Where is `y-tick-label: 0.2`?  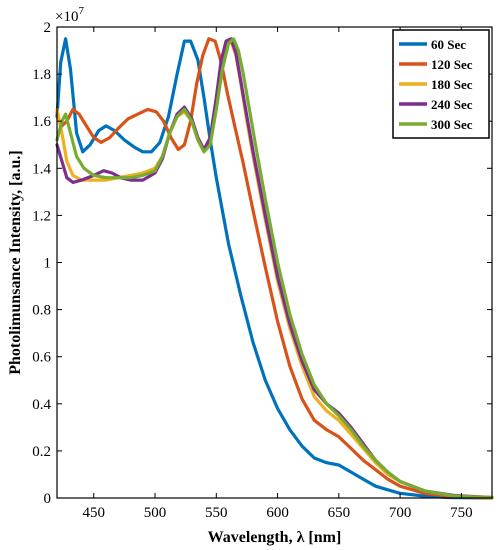 y-tick-label: 0.2 is located at coordinates (41, 452).